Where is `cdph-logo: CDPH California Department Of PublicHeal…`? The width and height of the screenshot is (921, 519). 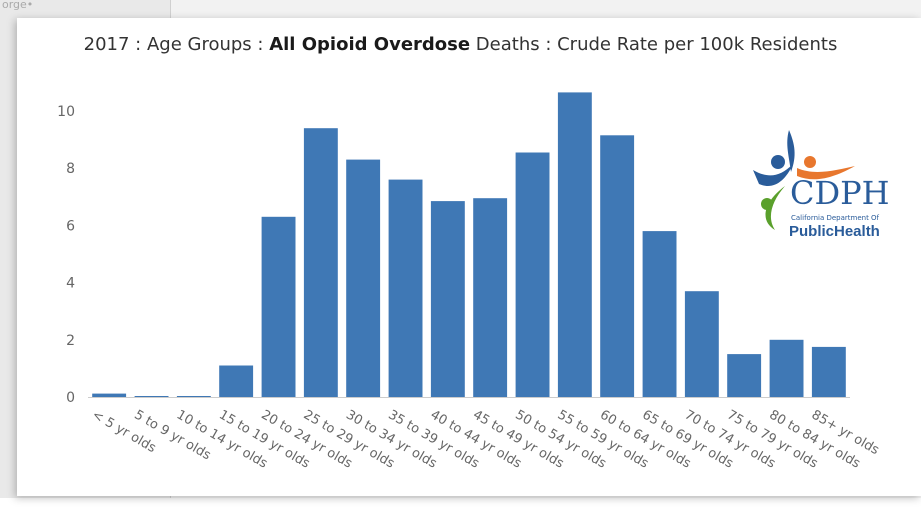
cdph-logo: CDPH California Department Of PublicHeal… is located at coordinates (820, 186).